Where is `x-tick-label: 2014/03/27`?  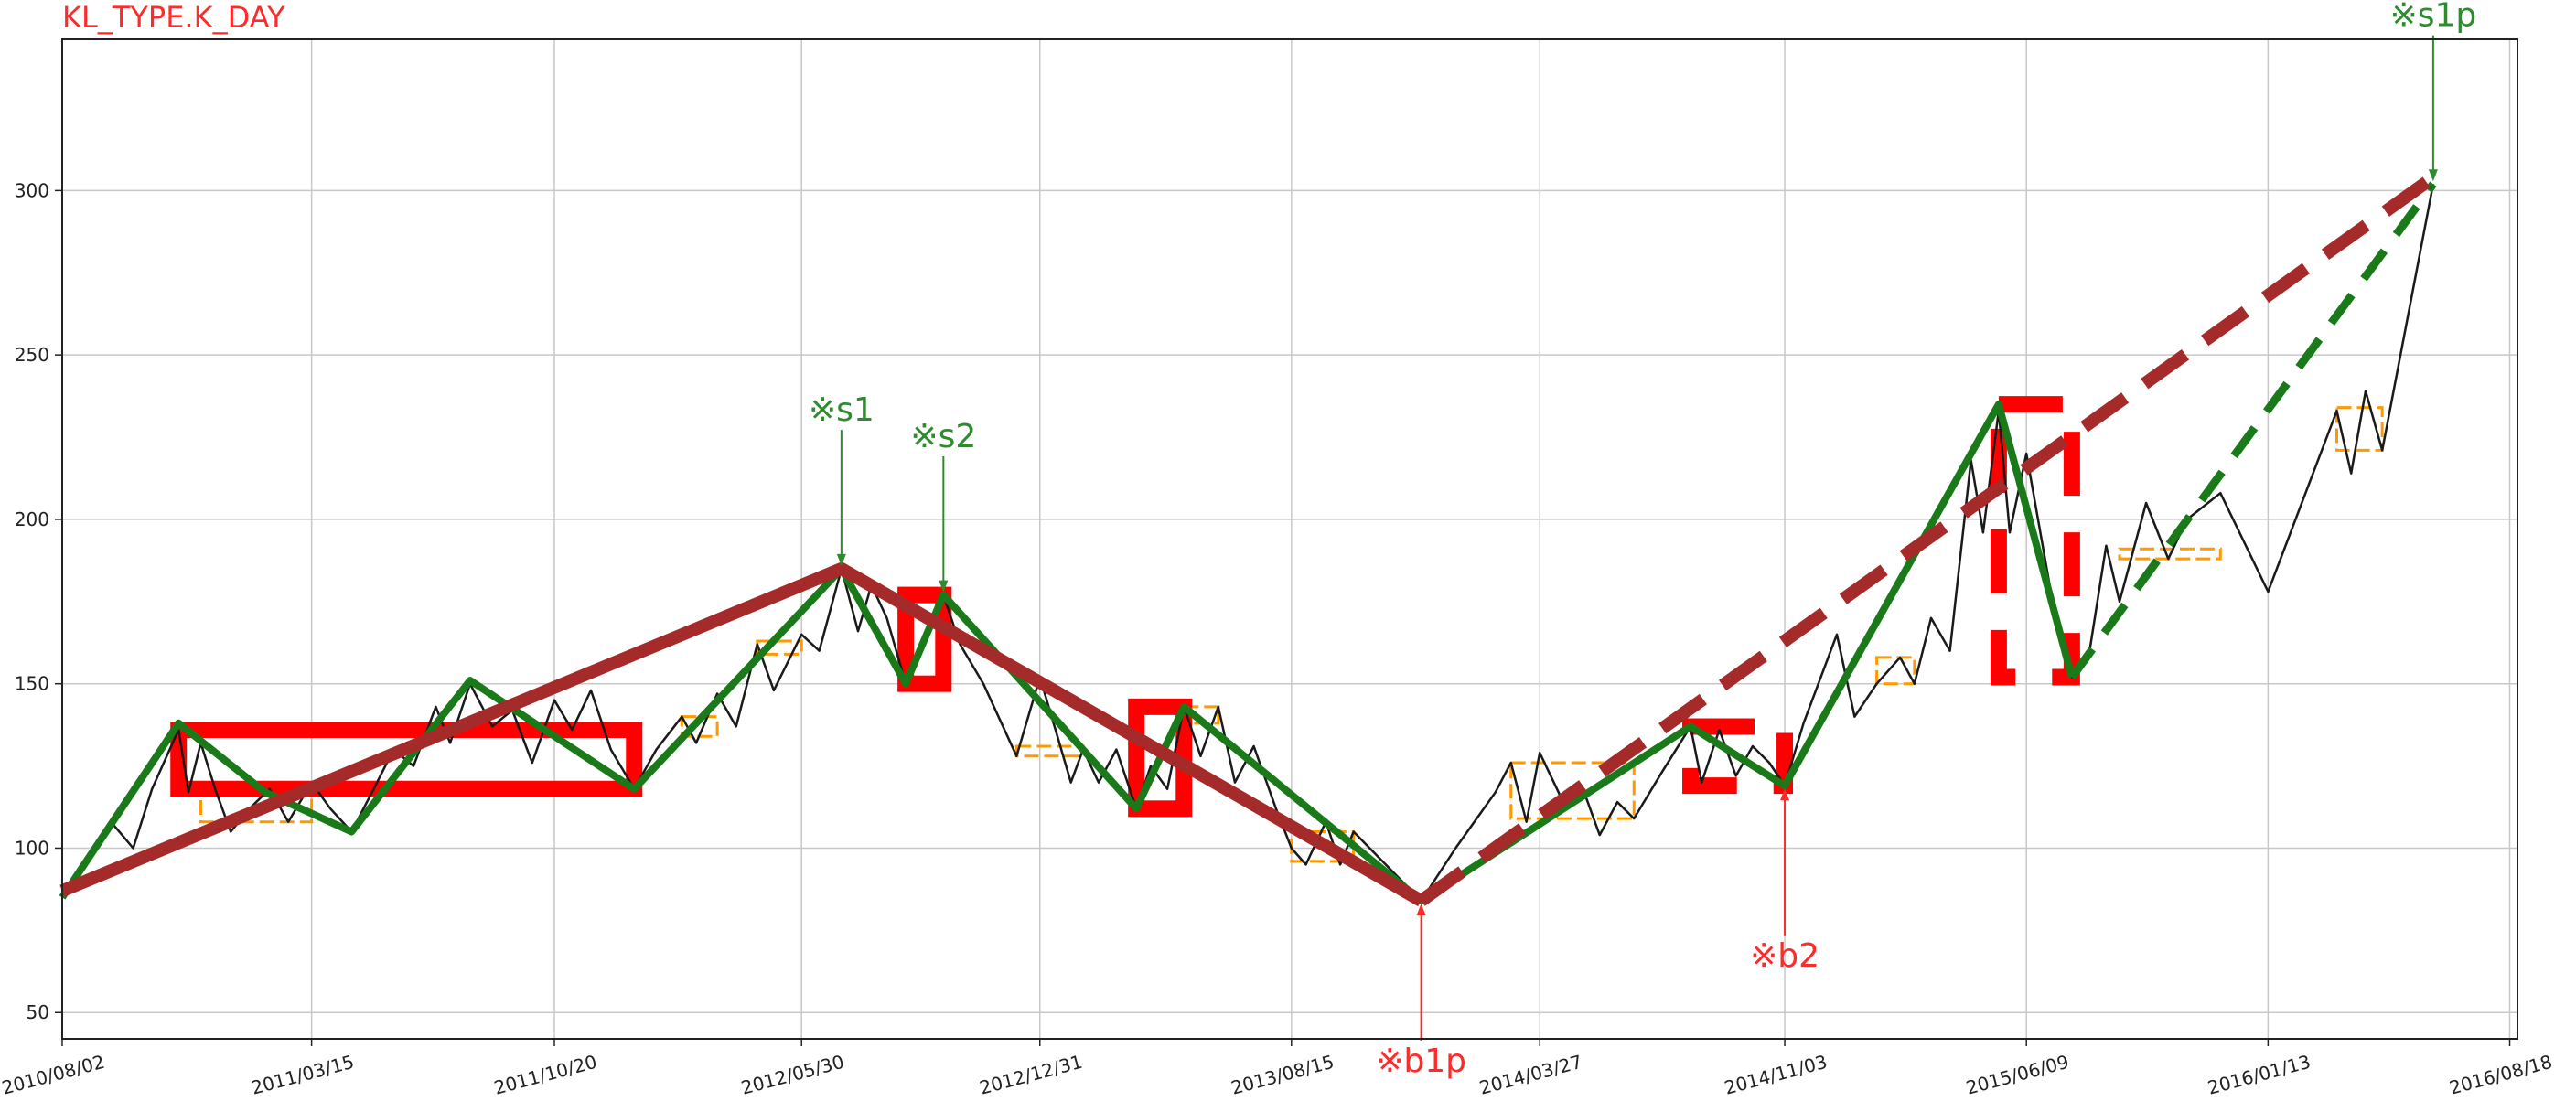 x-tick-label: 2014/03/27 is located at coordinates (1531, 1075).